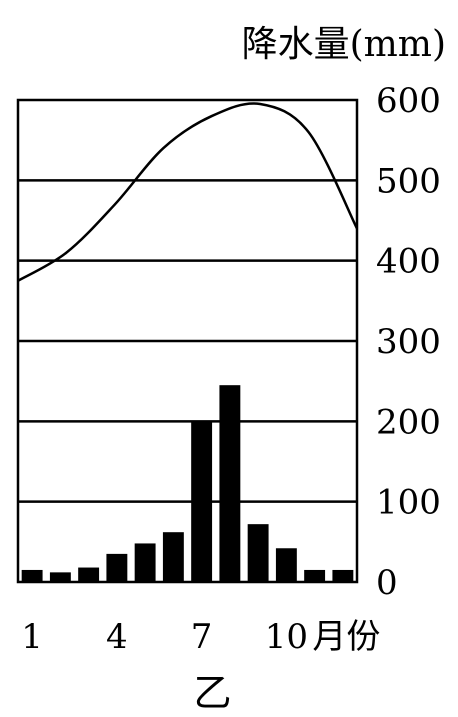 The width and height of the screenshot is (458, 717). What do you see at coordinates (202, 637) in the screenshot?
I see `x-tick-label: 7` at bounding box center [202, 637].